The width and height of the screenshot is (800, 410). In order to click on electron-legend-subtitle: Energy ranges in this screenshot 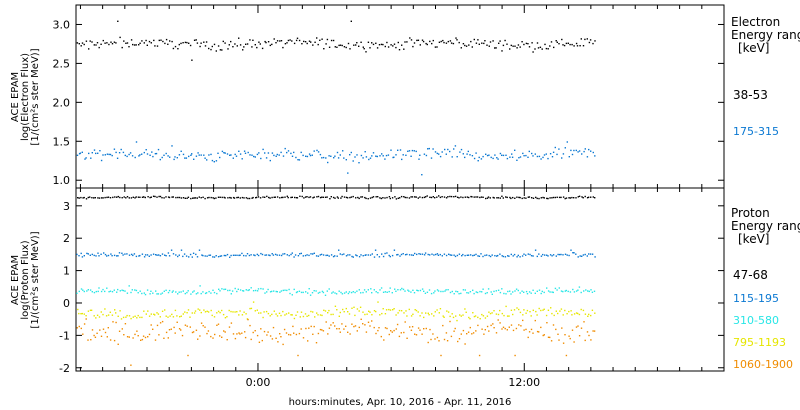, I will do `click(765, 35)`.